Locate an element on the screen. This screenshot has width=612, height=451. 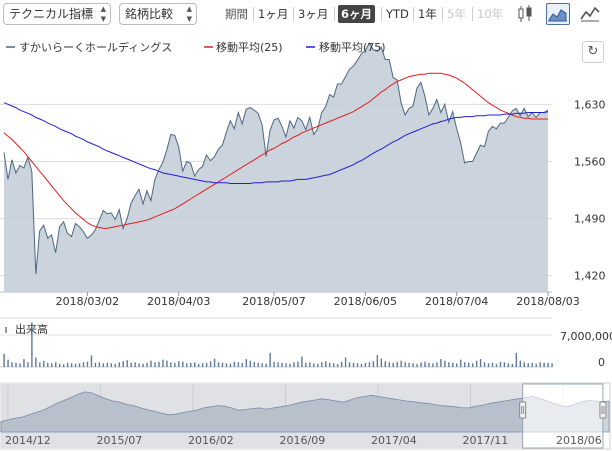
compare-stock-select: 銘柄比較 ▲ ▼ is located at coordinates (158, 14).